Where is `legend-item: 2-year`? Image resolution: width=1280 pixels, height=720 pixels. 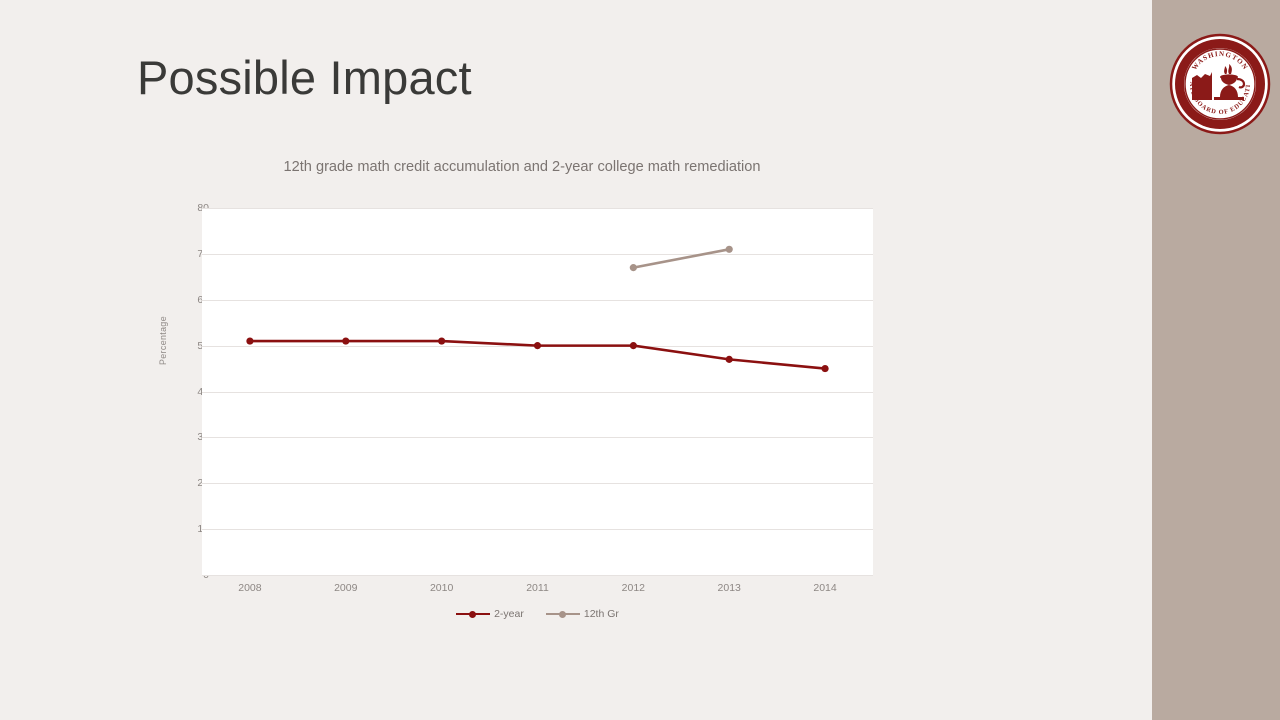
legend-item: 2-year is located at coordinates (490, 614).